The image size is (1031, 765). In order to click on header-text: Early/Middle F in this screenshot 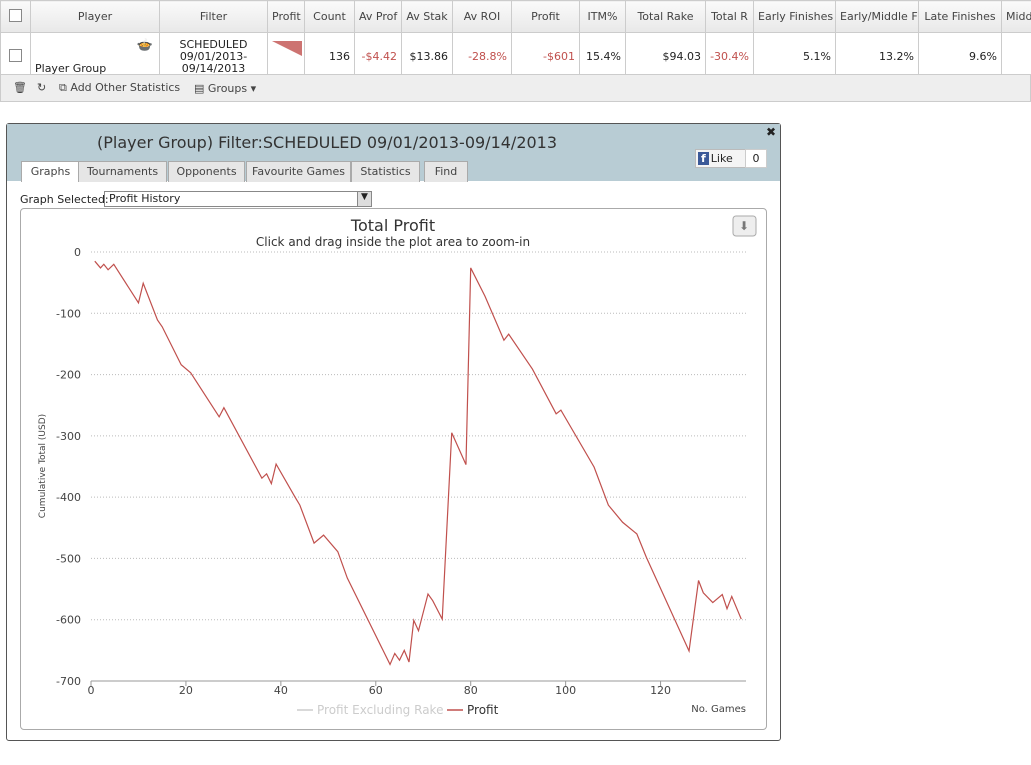, I will do `click(879, 16)`.